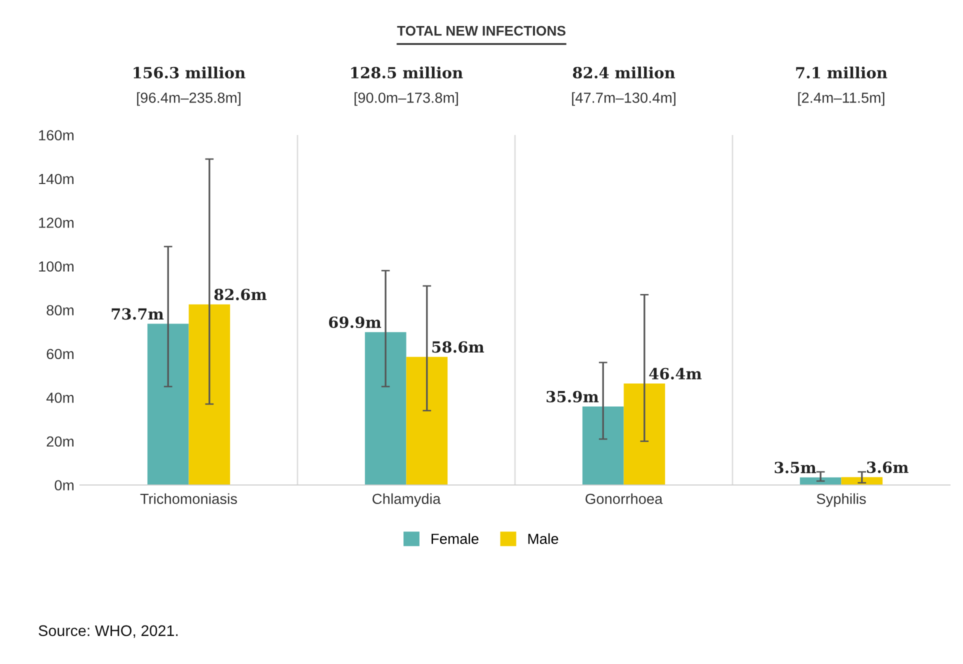 The image size is (963, 664). What do you see at coordinates (56, 223) in the screenshot?
I see `y-tick-label: 120m` at bounding box center [56, 223].